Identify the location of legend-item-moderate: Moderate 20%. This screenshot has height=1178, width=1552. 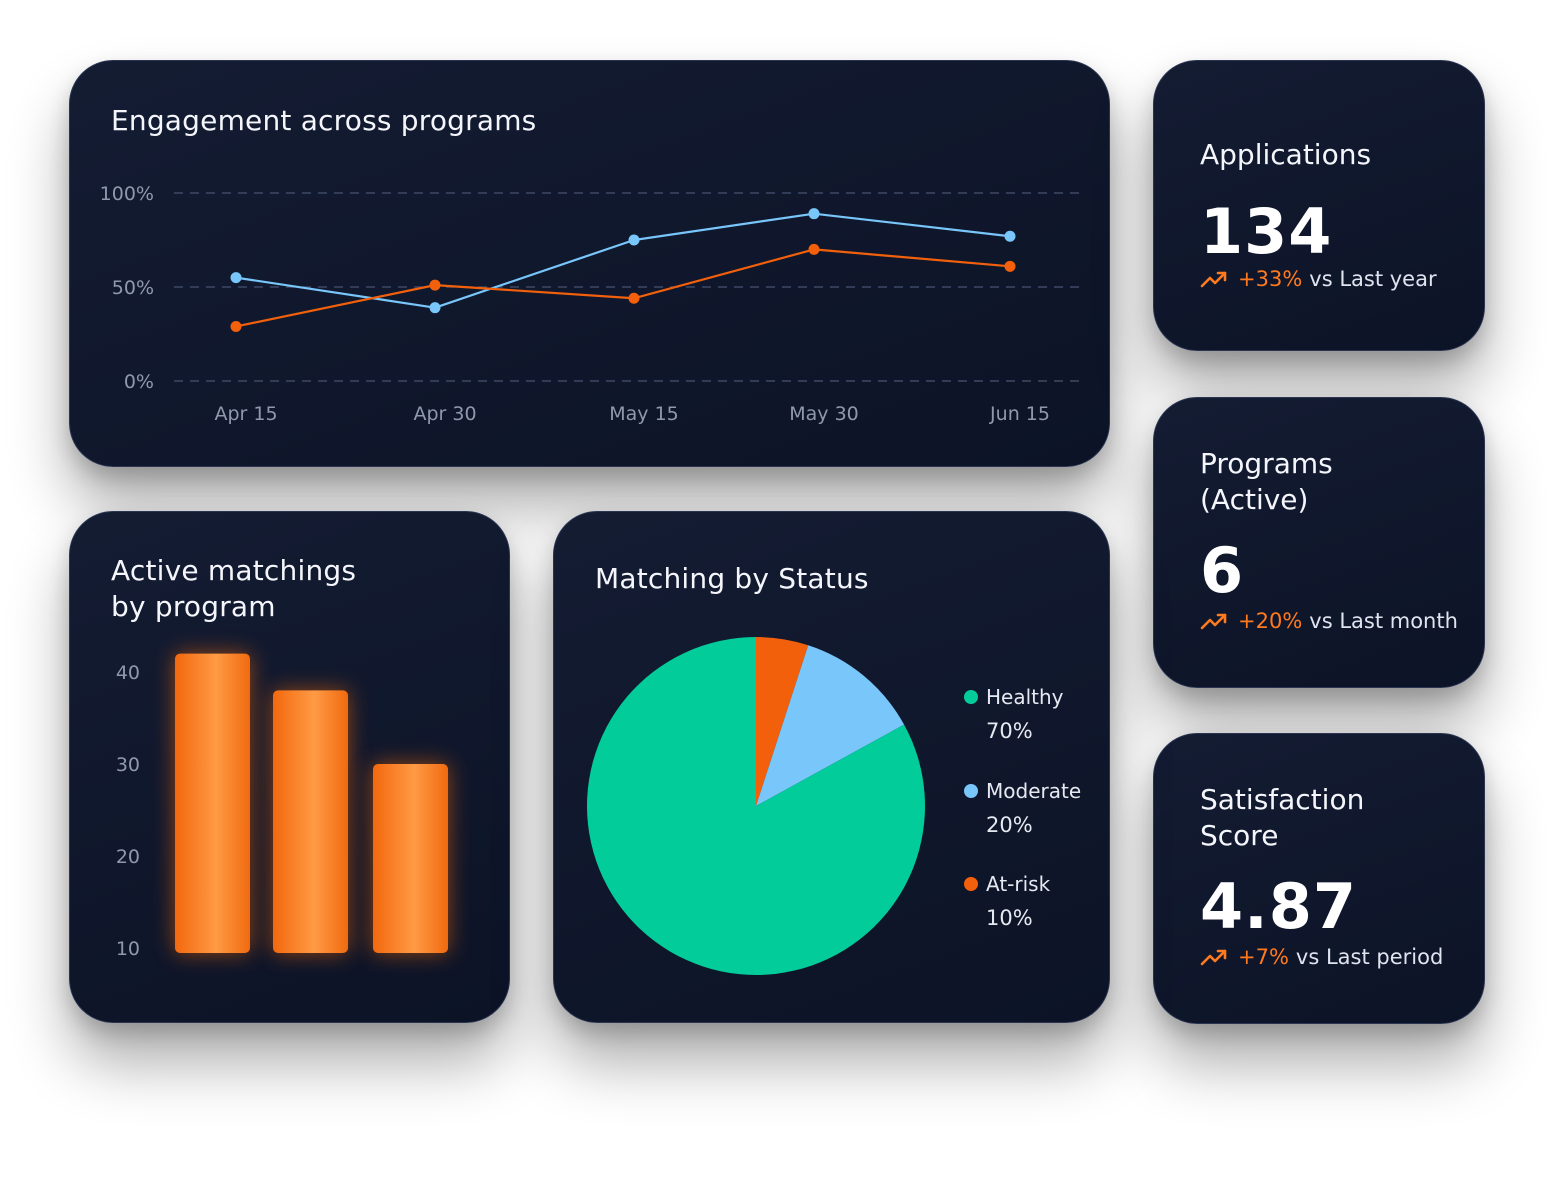
(1022, 808).